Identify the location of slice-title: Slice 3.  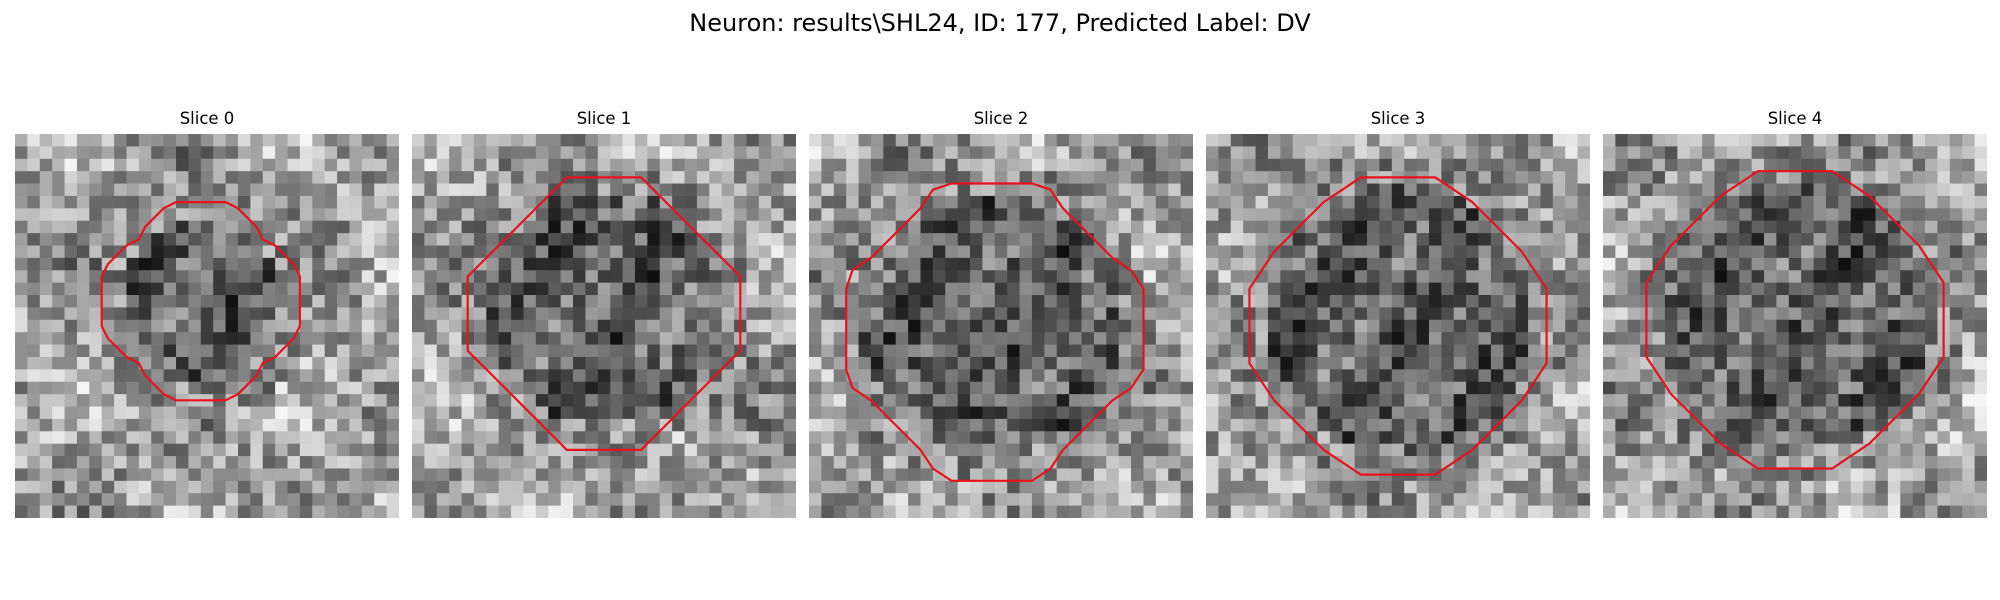
(1398, 118).